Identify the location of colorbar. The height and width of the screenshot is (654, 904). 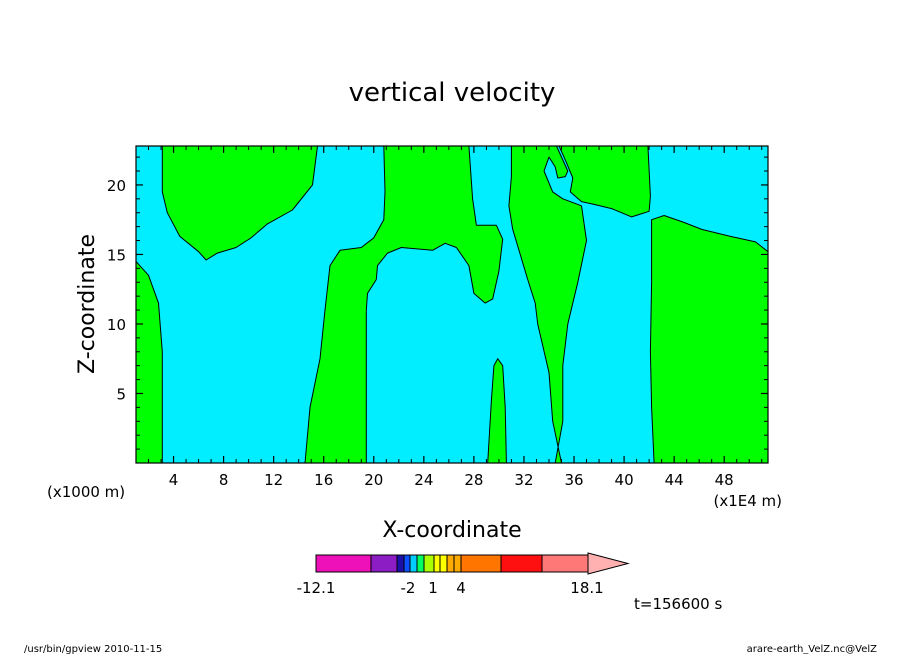
(472, 563).